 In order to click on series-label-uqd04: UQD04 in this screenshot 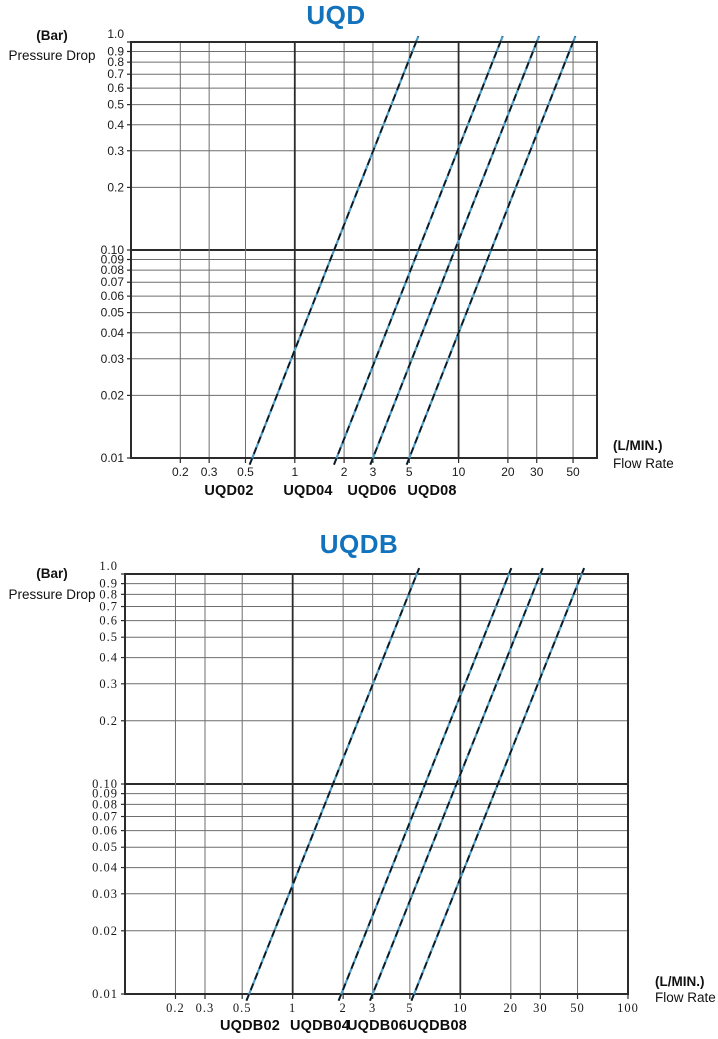, I will do `click(308, 491)`.